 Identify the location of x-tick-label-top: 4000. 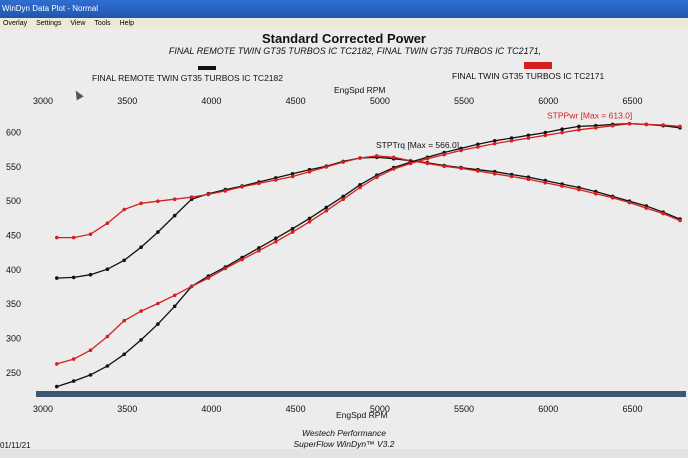
(211, 101).